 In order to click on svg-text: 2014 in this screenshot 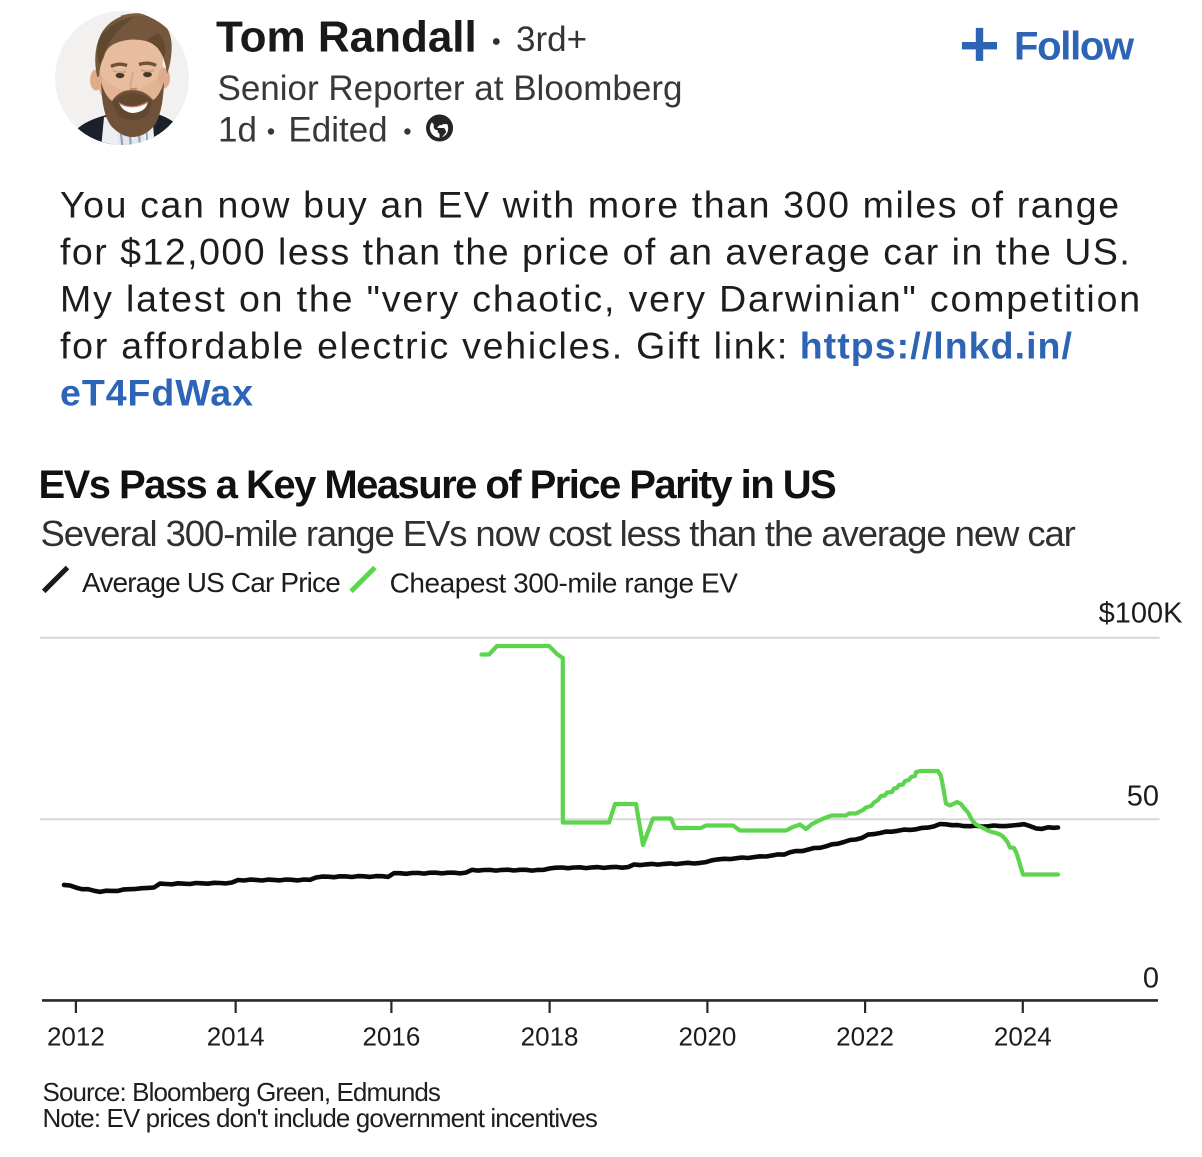, I will do `click(236, 1037)`.